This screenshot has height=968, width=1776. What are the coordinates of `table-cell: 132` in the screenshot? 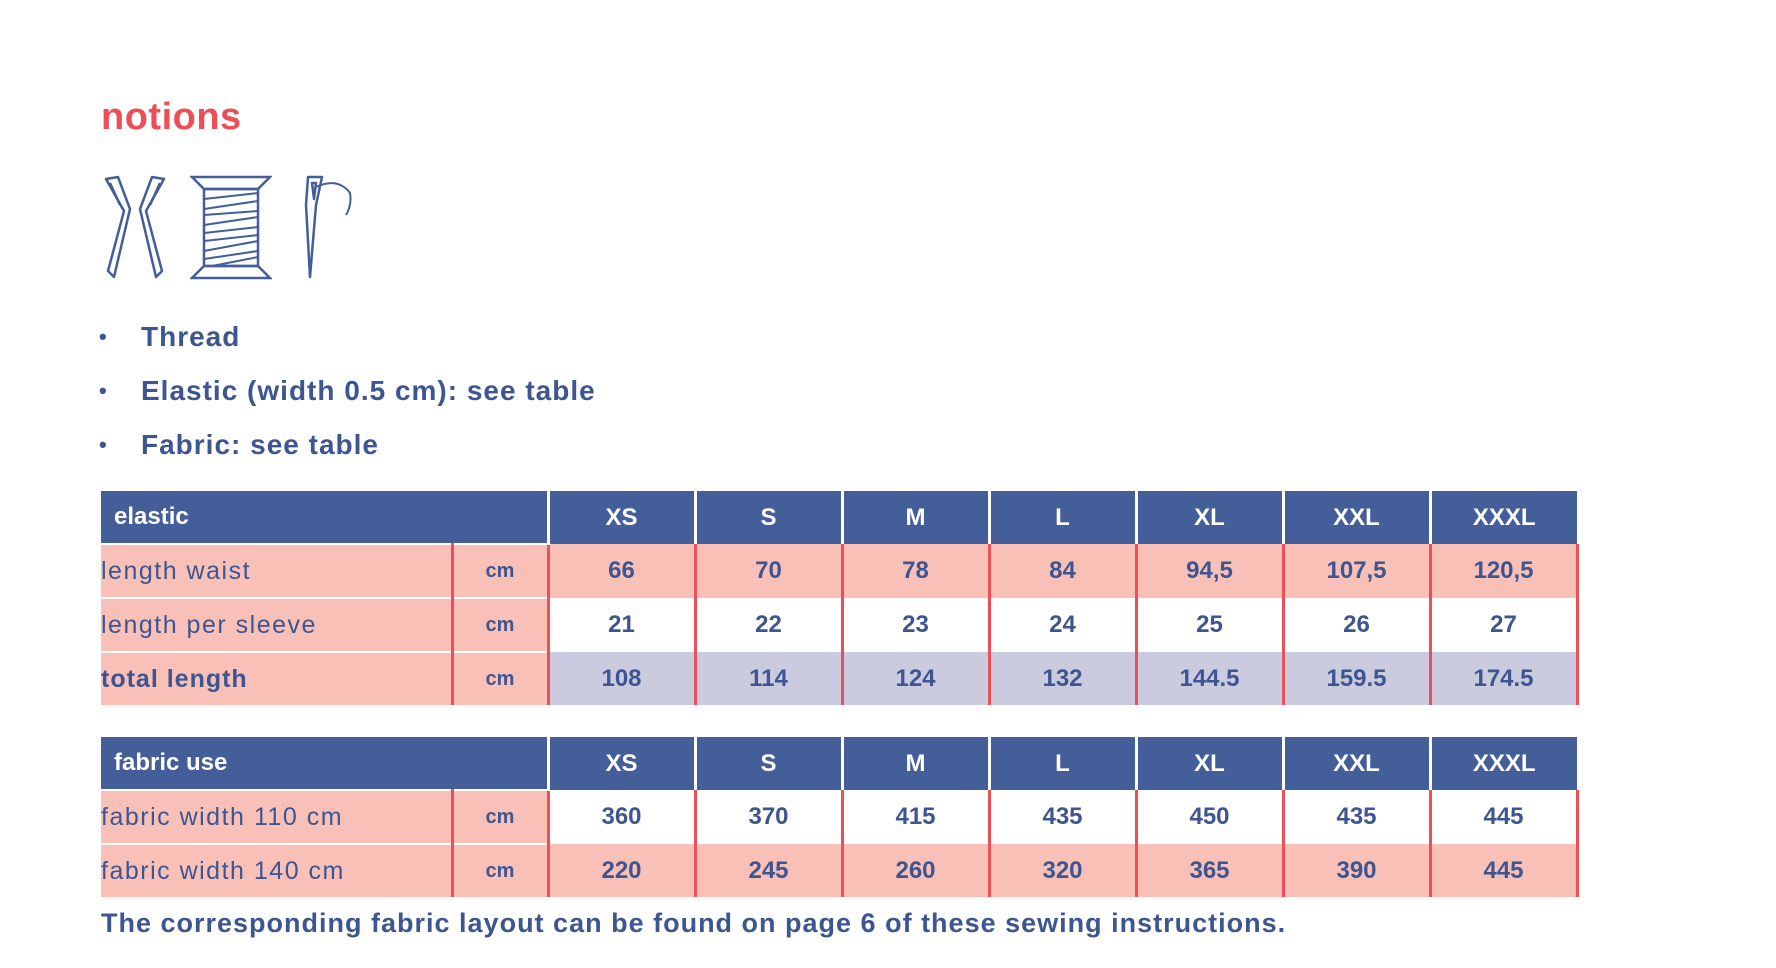 It's located at (1061, 678).